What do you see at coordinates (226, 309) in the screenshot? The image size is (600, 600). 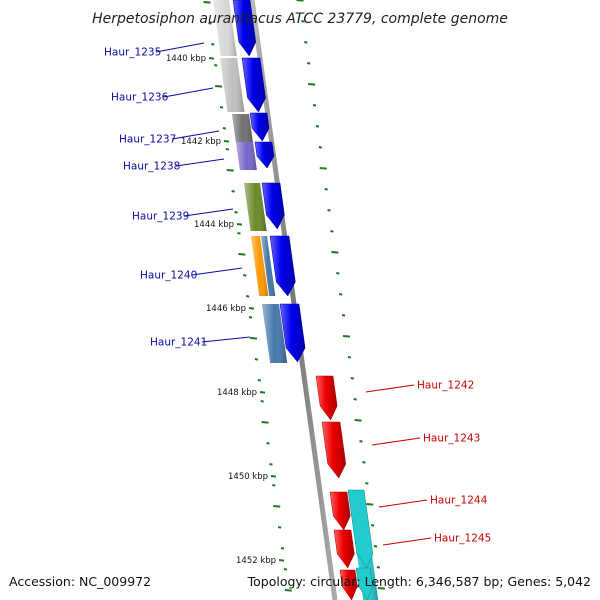 I see `kbp-label: 1446 kbp` at bounding box center [226, 309].